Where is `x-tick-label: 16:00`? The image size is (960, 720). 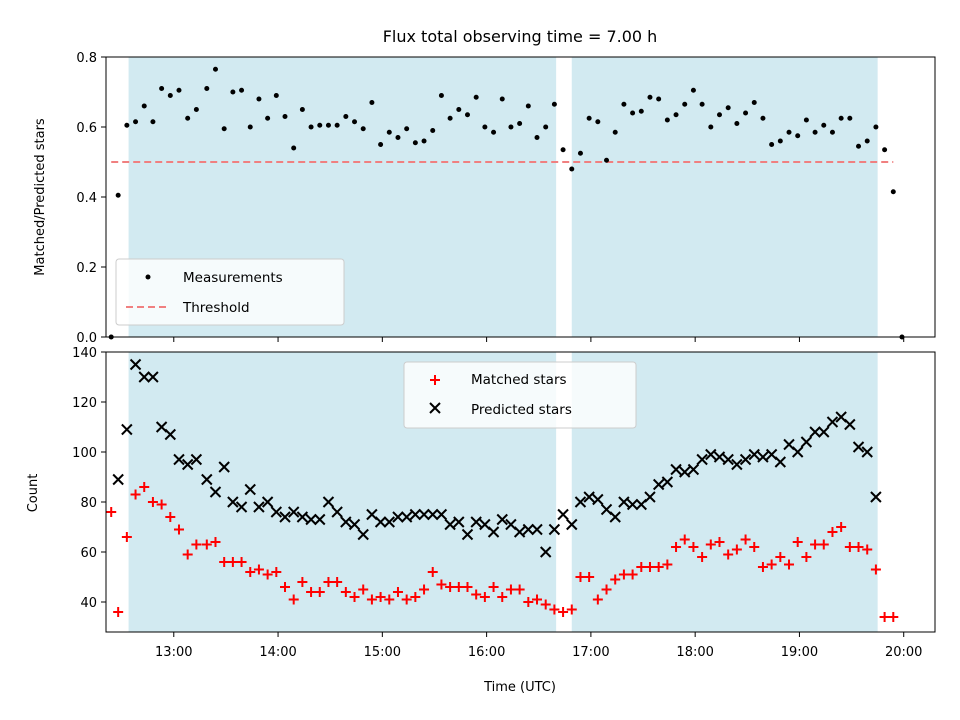 x-tick-label: 16:00 is located at coordinates (486, 652).